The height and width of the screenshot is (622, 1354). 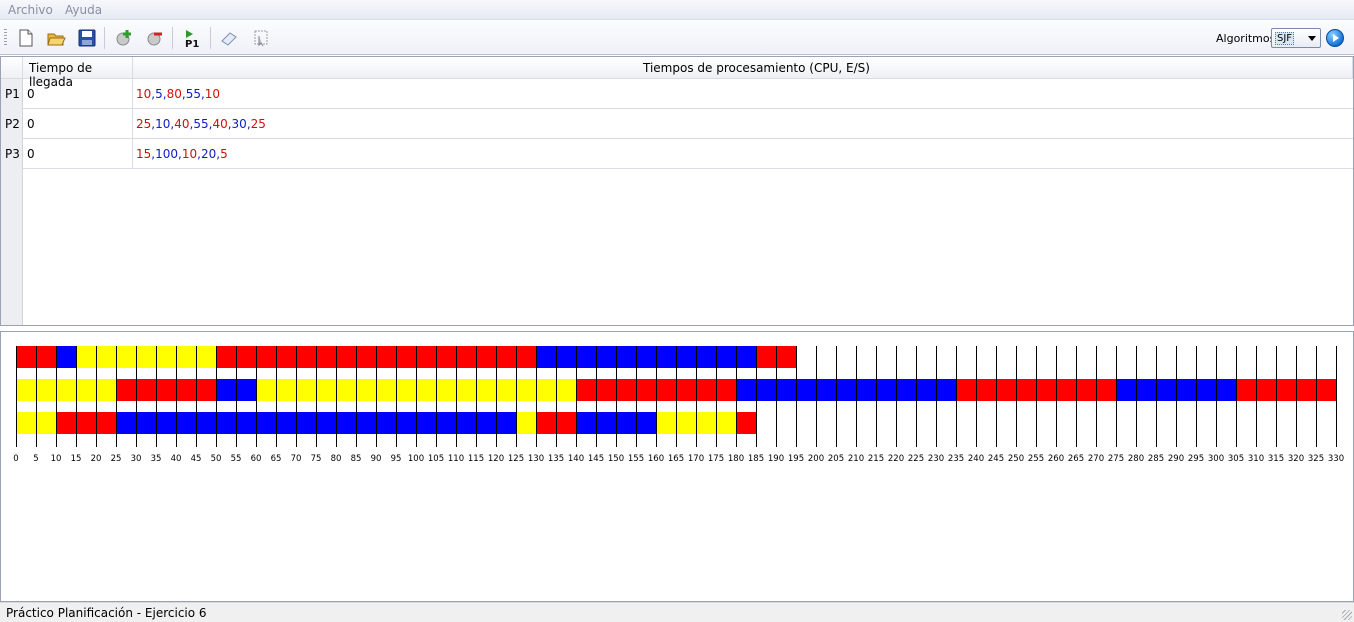 I want to click on table-row: P1 0 10,5,80,55,10, so click(x=677, y=94).